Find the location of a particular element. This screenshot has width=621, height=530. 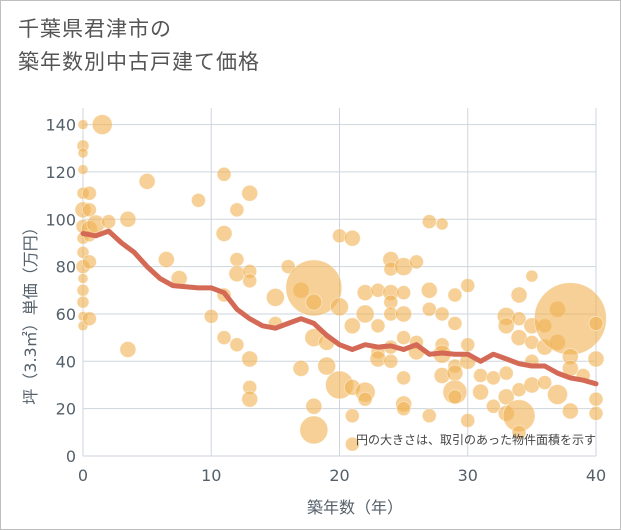

chart-title: 千葉県君津市の 築年数別中古戸建て価格 is located at coordinates (139, 46).